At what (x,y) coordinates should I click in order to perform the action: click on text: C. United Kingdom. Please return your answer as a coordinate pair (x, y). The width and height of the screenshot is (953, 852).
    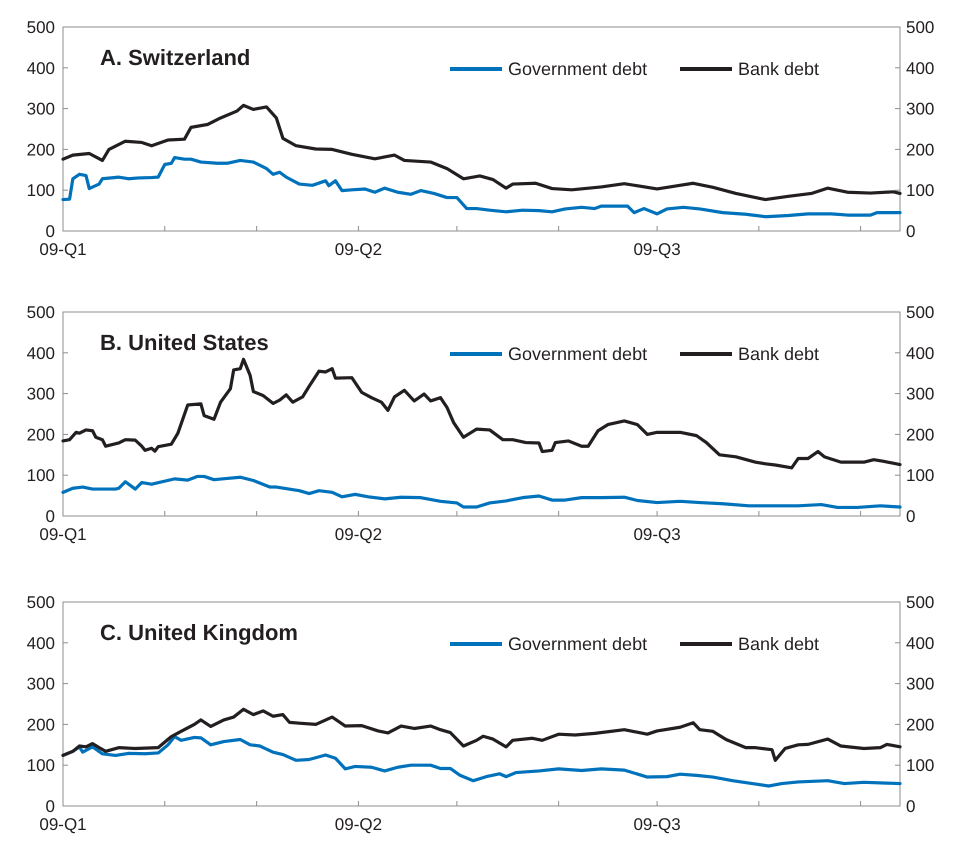
    Looking at the image, I should click on (199, 632).